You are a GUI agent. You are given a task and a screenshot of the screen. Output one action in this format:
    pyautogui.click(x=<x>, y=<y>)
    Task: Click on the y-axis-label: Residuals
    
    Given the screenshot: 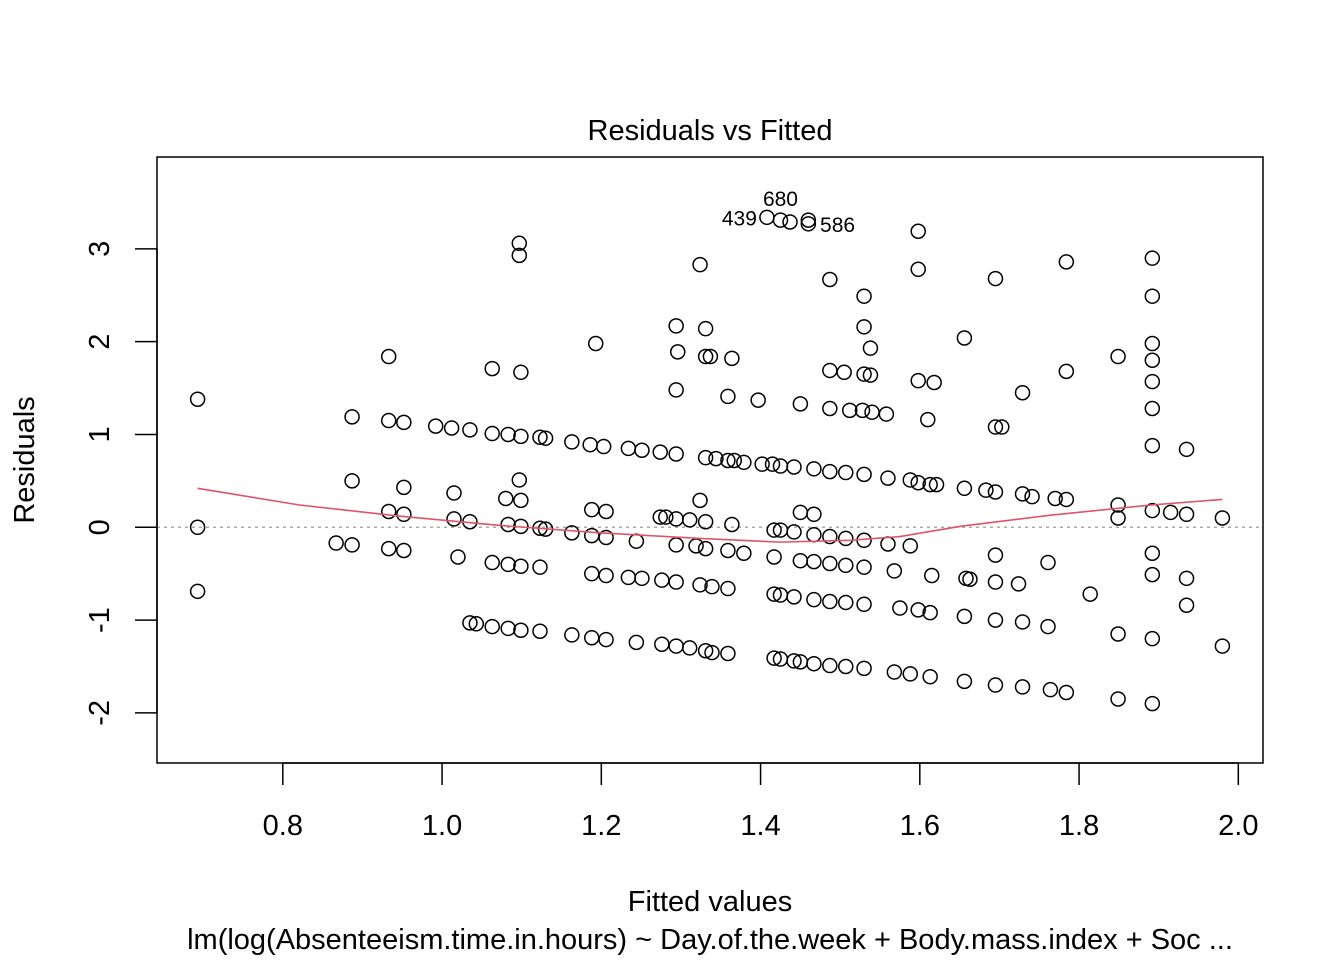 What is the action you would take?
    pyautogui.click(x=25, y=459)
    